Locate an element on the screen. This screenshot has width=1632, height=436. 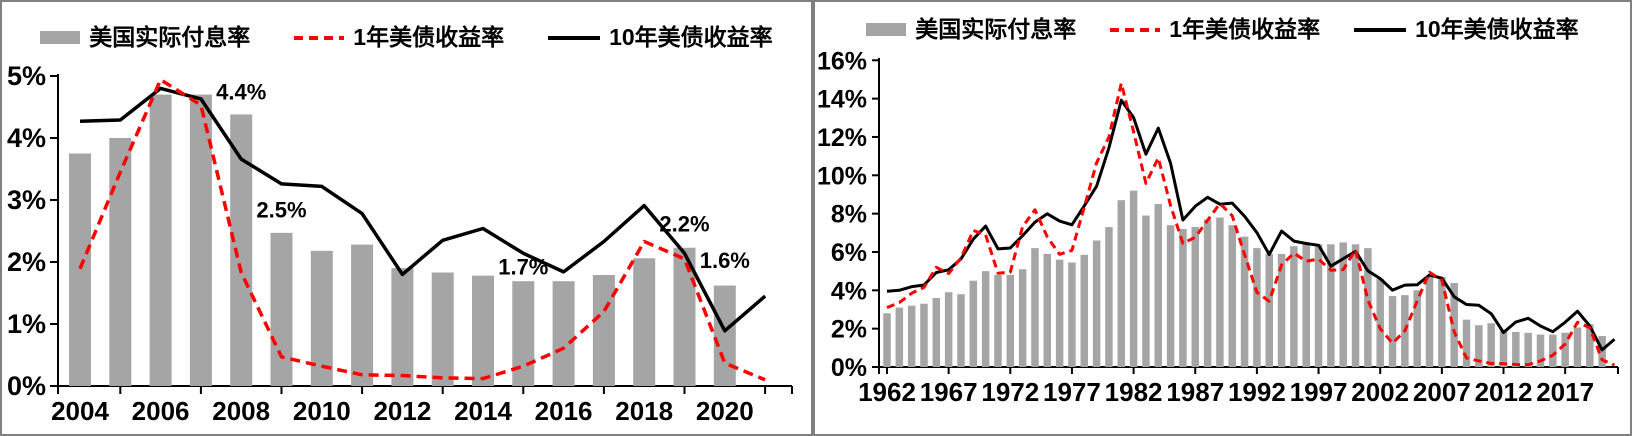
y-tick-label: 10% is located at coordinates (842, 176).